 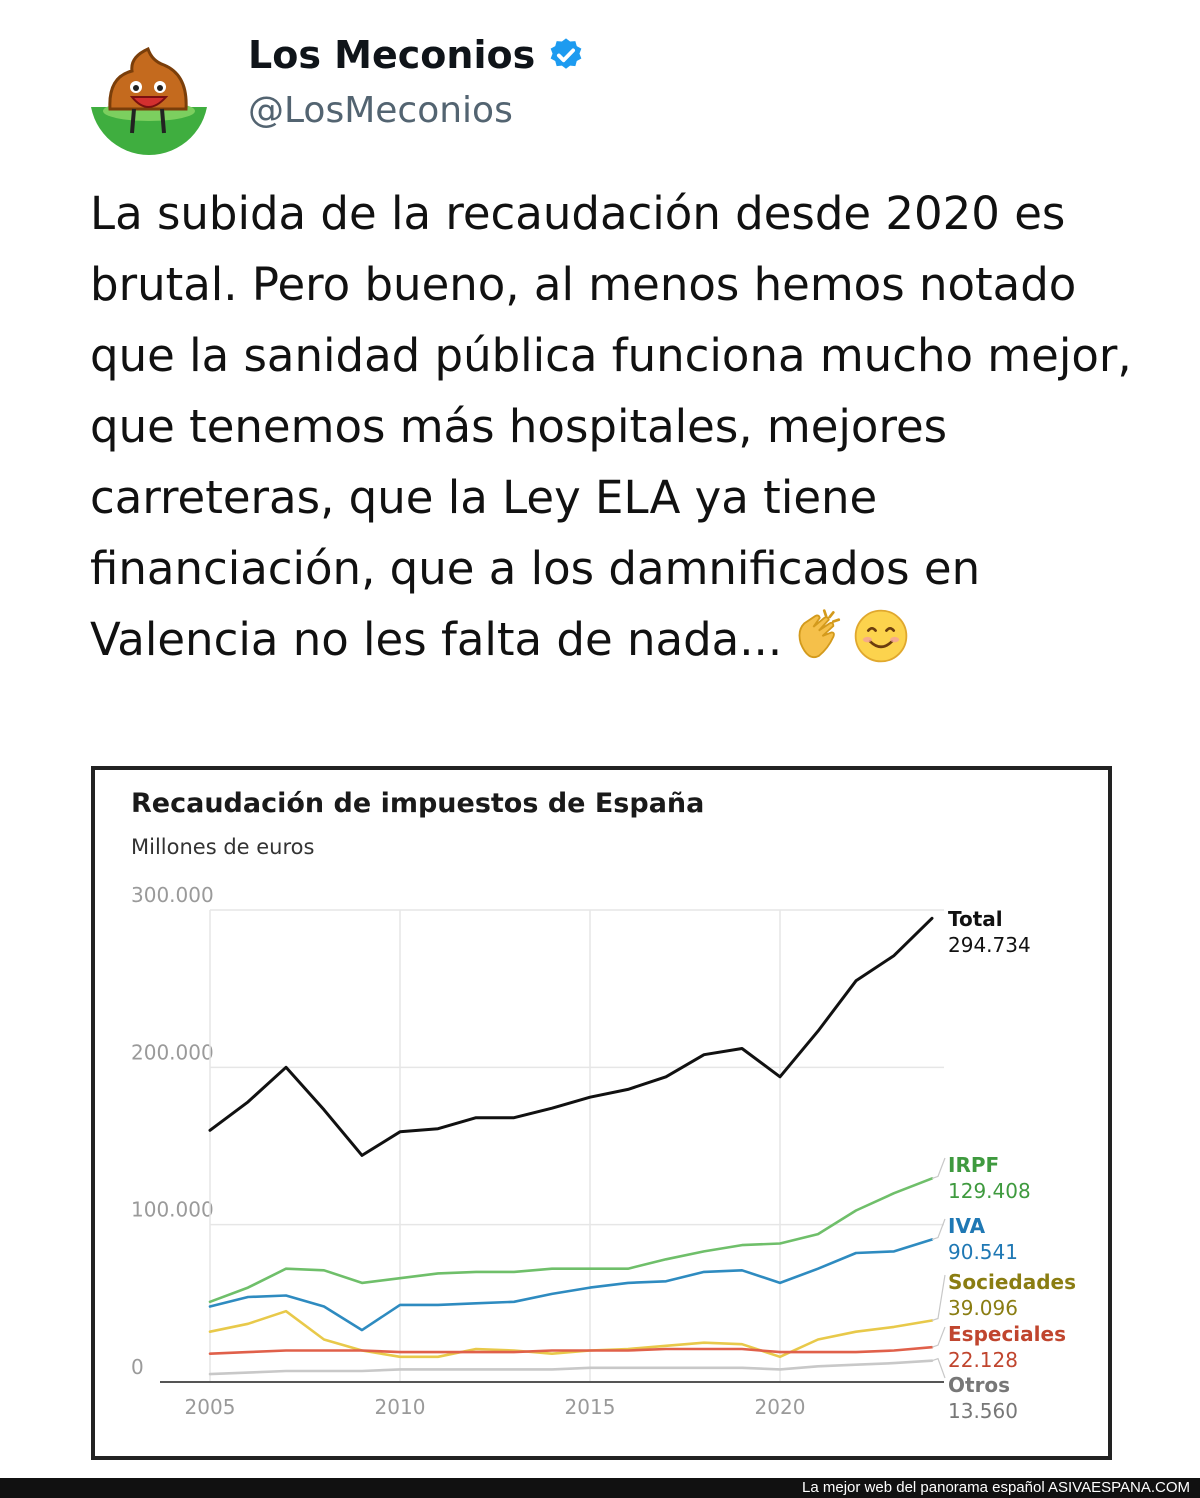 I want to click on series-line-irpf, so click(x=571, y=1240).